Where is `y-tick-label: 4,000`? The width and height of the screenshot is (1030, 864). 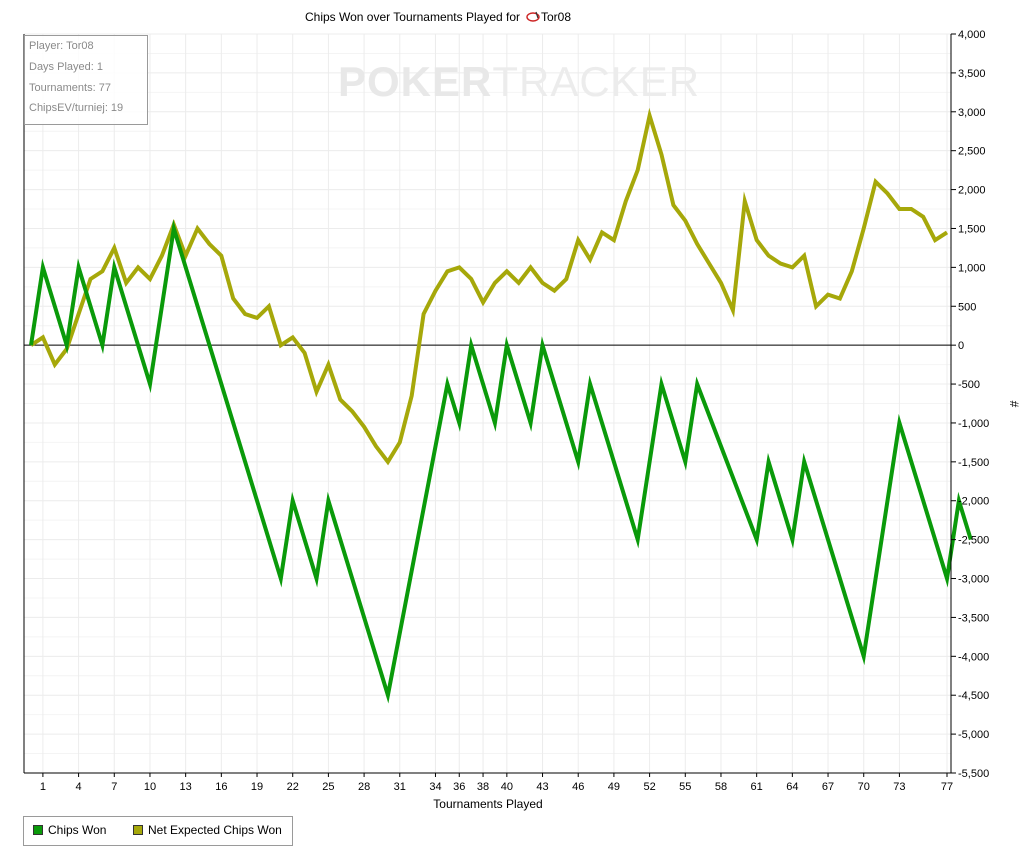 y-tick-label: 4,000 is located at coordinates (972, 35).